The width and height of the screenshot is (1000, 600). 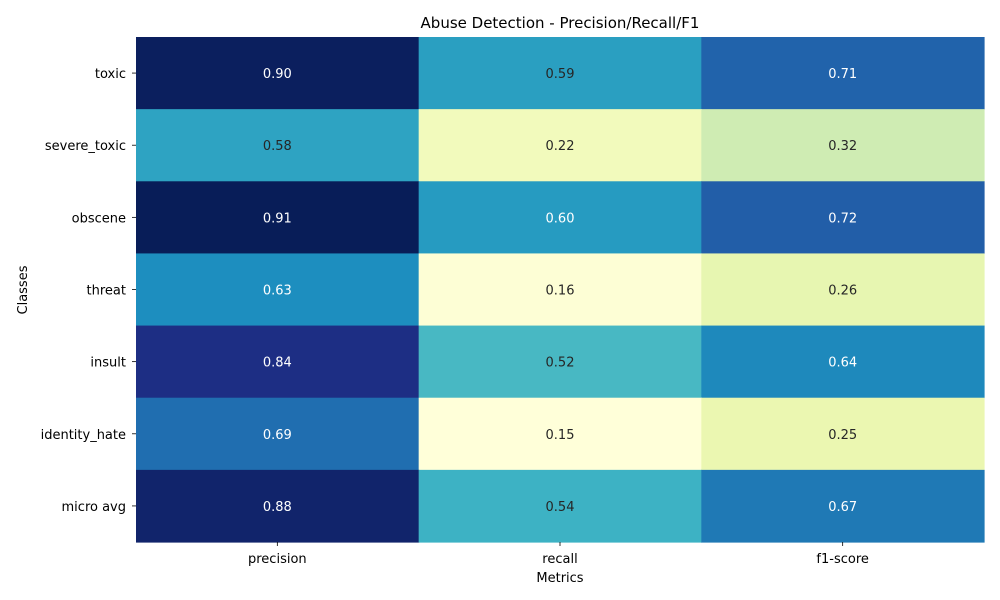 I want to click on heatmap-cell-micro-avg-precision, so click(x=278, y=506).